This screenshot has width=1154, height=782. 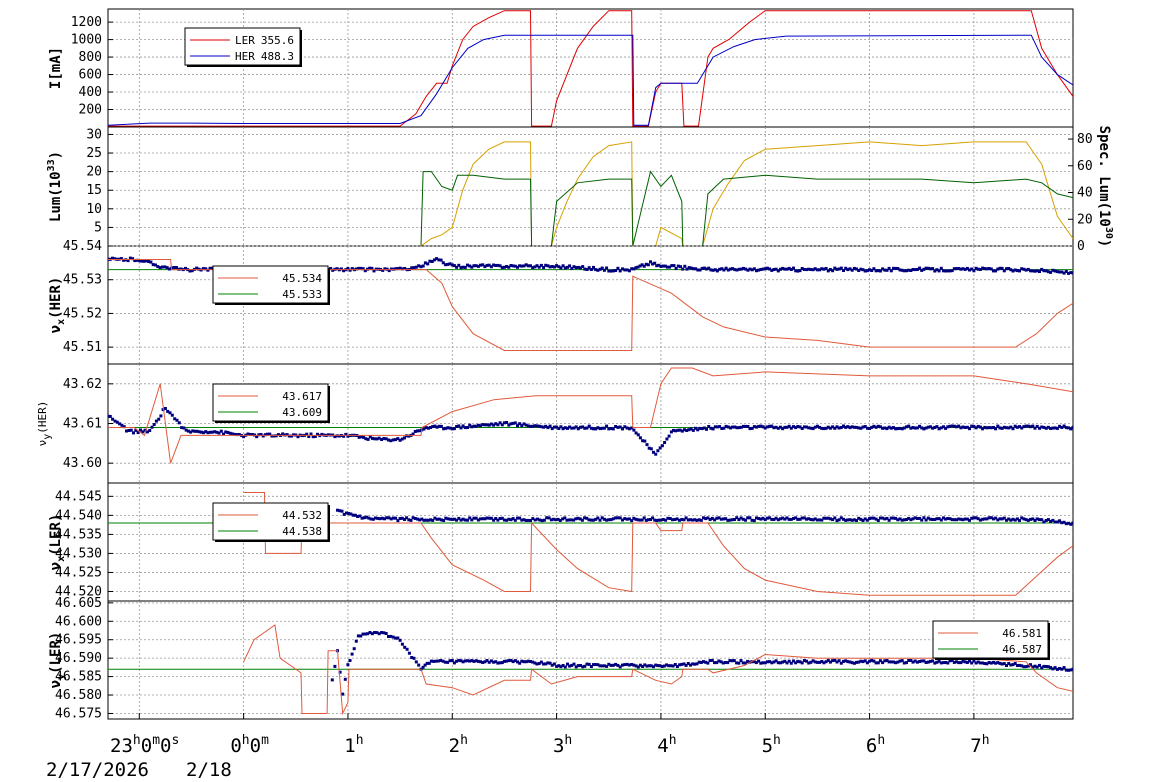 I want to click on y-tick-label: 10, so click(x=94, y=209).